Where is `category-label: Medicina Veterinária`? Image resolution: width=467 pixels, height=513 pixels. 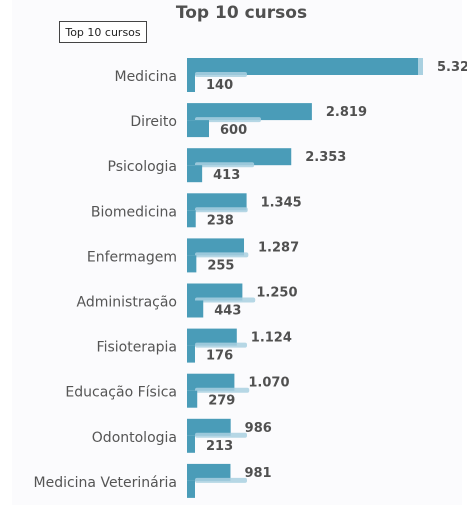
category-label: Medicina Veterinária is located at coordinates (106, 483).